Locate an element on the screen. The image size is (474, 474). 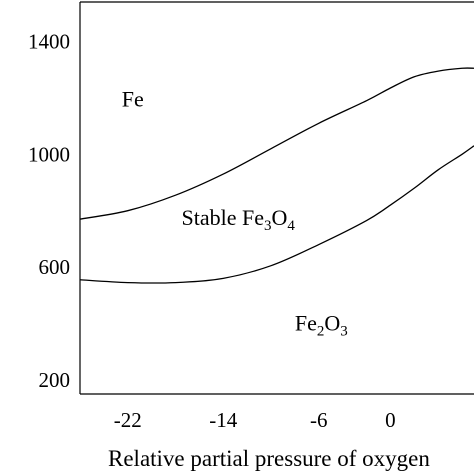
y-tick-label: 1000 is located at coordinates (49, 154).